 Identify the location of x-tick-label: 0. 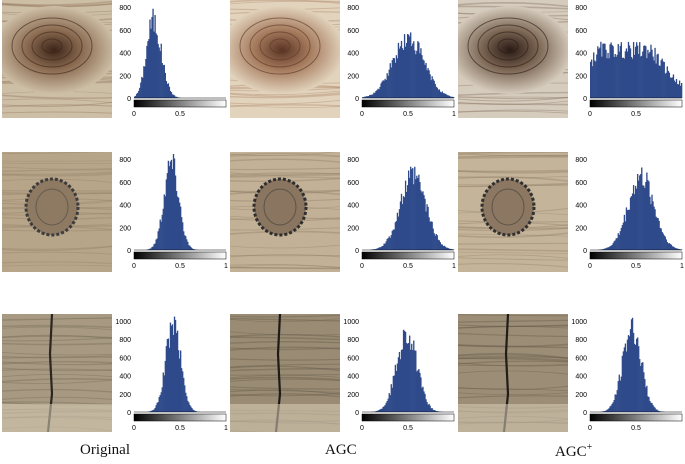
(590, 428).